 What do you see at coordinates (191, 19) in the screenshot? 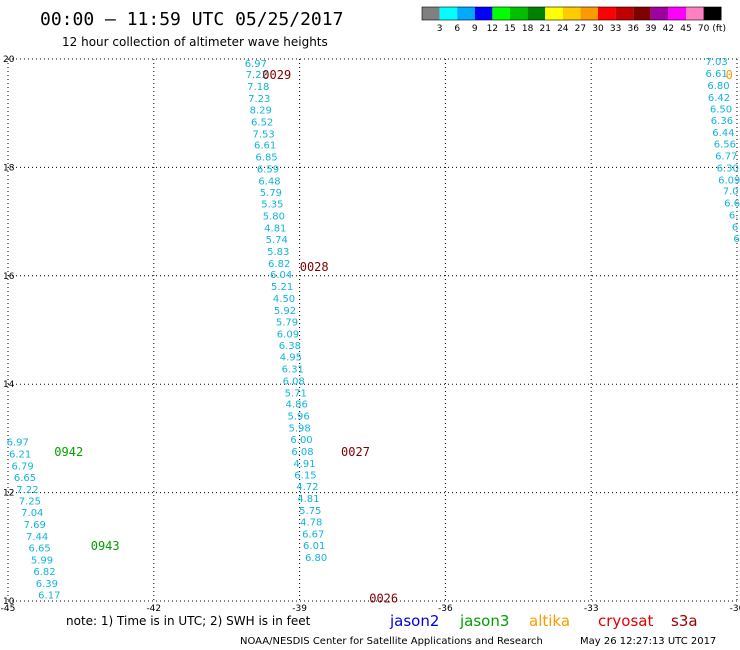
I see `chart-title: 00:00 – 11:59 UTC 05/25/2017` at bounding box center [191, 19].